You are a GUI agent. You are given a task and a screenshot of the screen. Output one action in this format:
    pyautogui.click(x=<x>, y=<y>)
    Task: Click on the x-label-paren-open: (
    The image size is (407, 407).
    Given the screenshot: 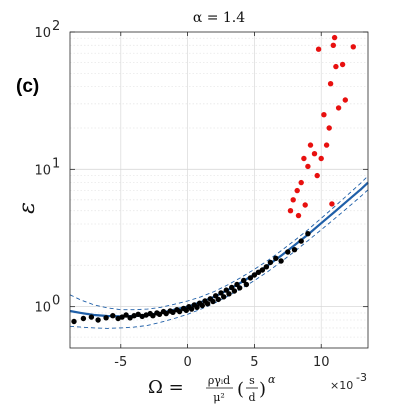 What is the action you would take?
    pyautogui.click(x=240, y=389)
    